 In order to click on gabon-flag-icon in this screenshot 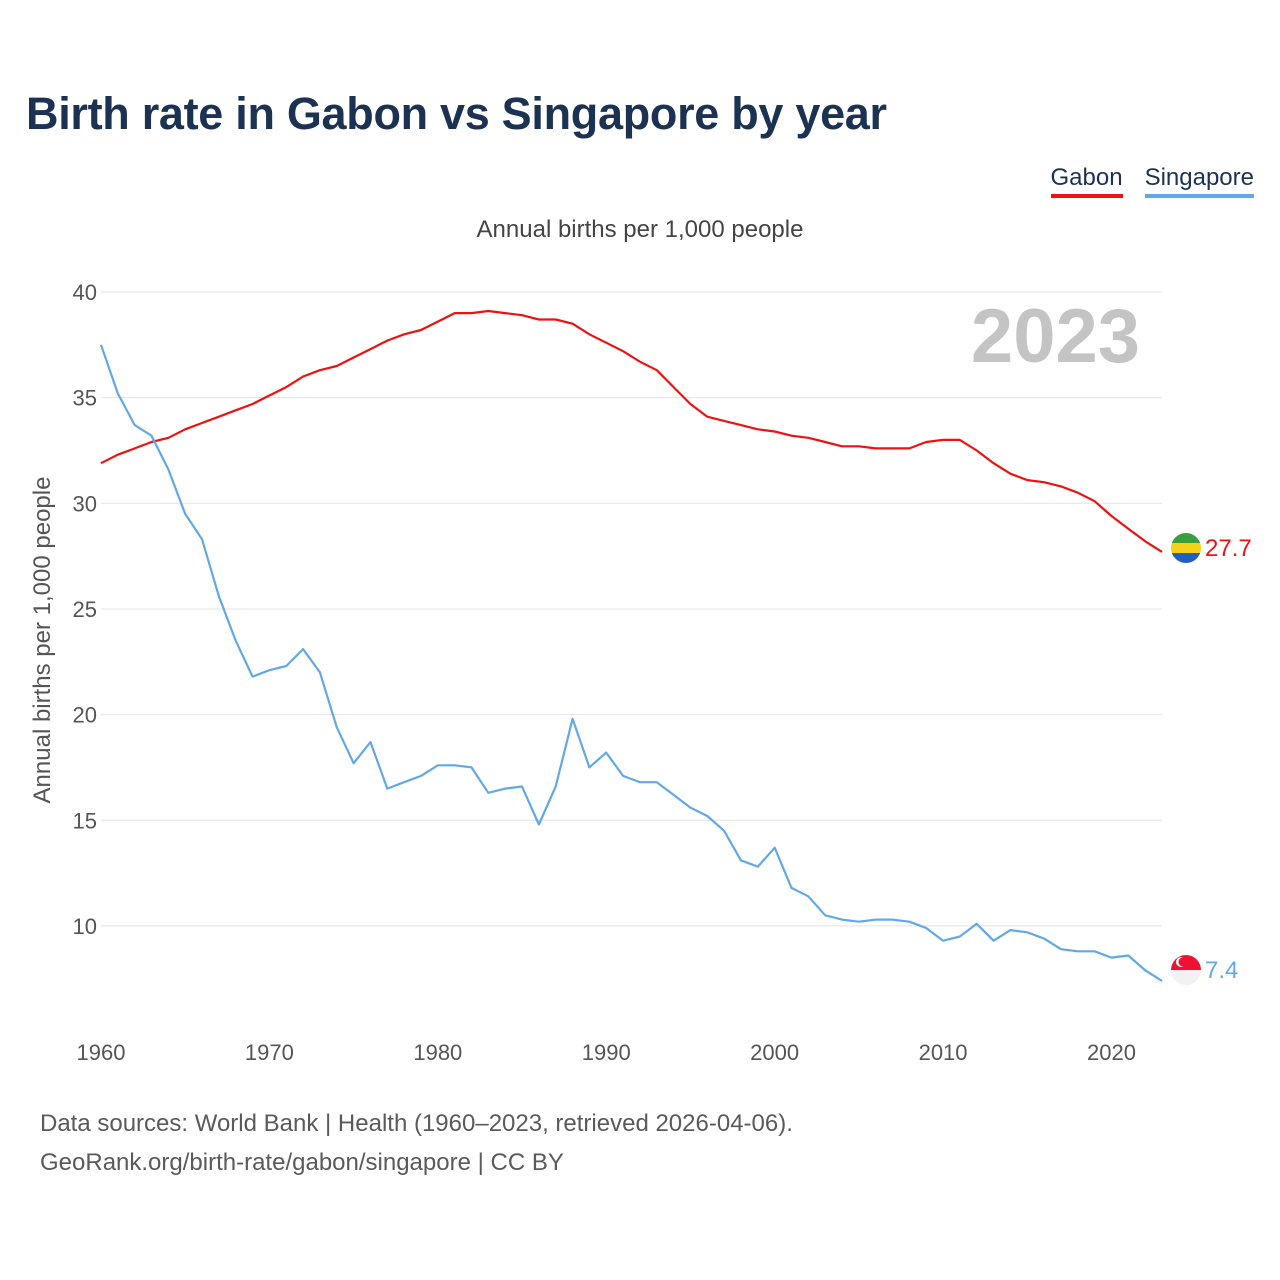, I will do `click(1186, 548)`.